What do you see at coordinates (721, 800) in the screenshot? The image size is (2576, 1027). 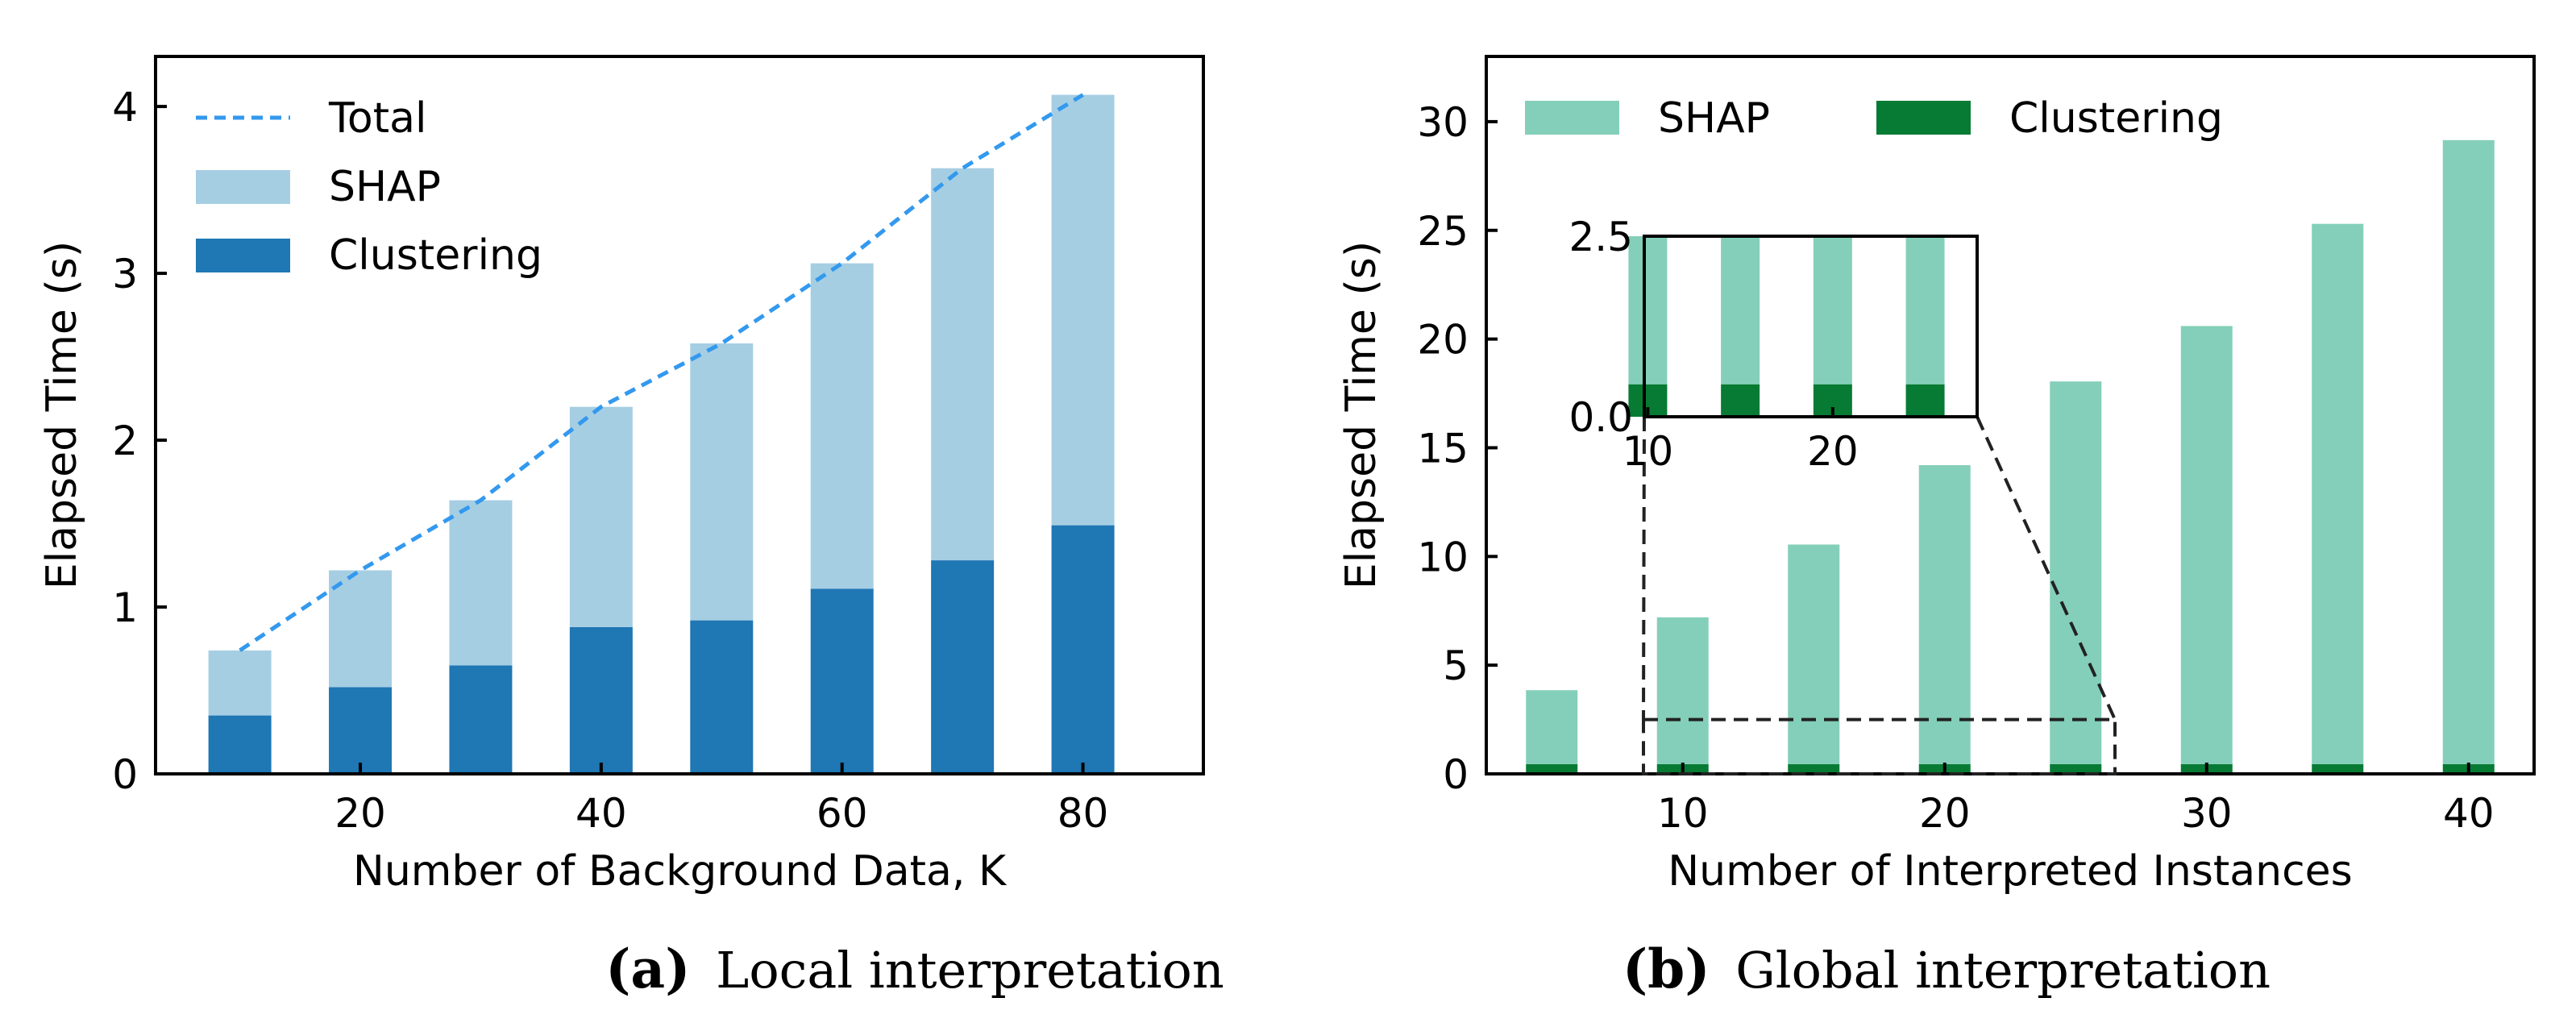 I see `x-ticks: 20 40 60 80` at bounding box center [721, 800].